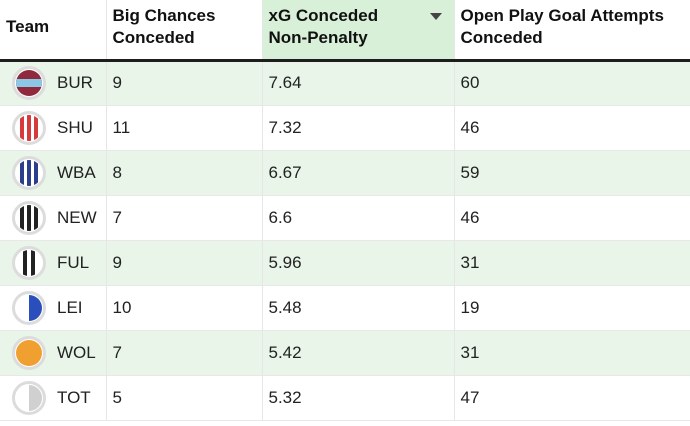 This screenshot has width=690, height=426. What do you see at coordinates (29, 83) in the screenshot?
I see `burnley-badge-icon` at bounding box center [29, 83].